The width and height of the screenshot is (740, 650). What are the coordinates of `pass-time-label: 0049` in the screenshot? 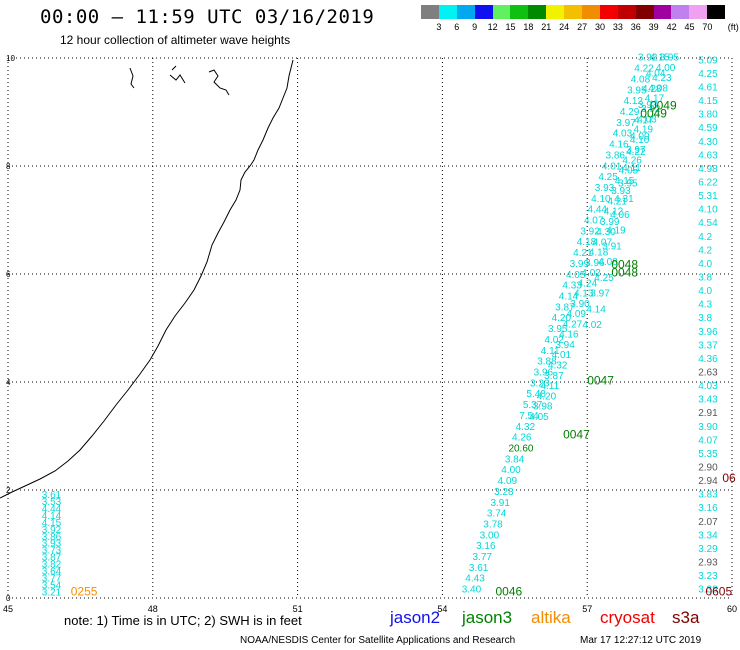 It's located at (653, 113).